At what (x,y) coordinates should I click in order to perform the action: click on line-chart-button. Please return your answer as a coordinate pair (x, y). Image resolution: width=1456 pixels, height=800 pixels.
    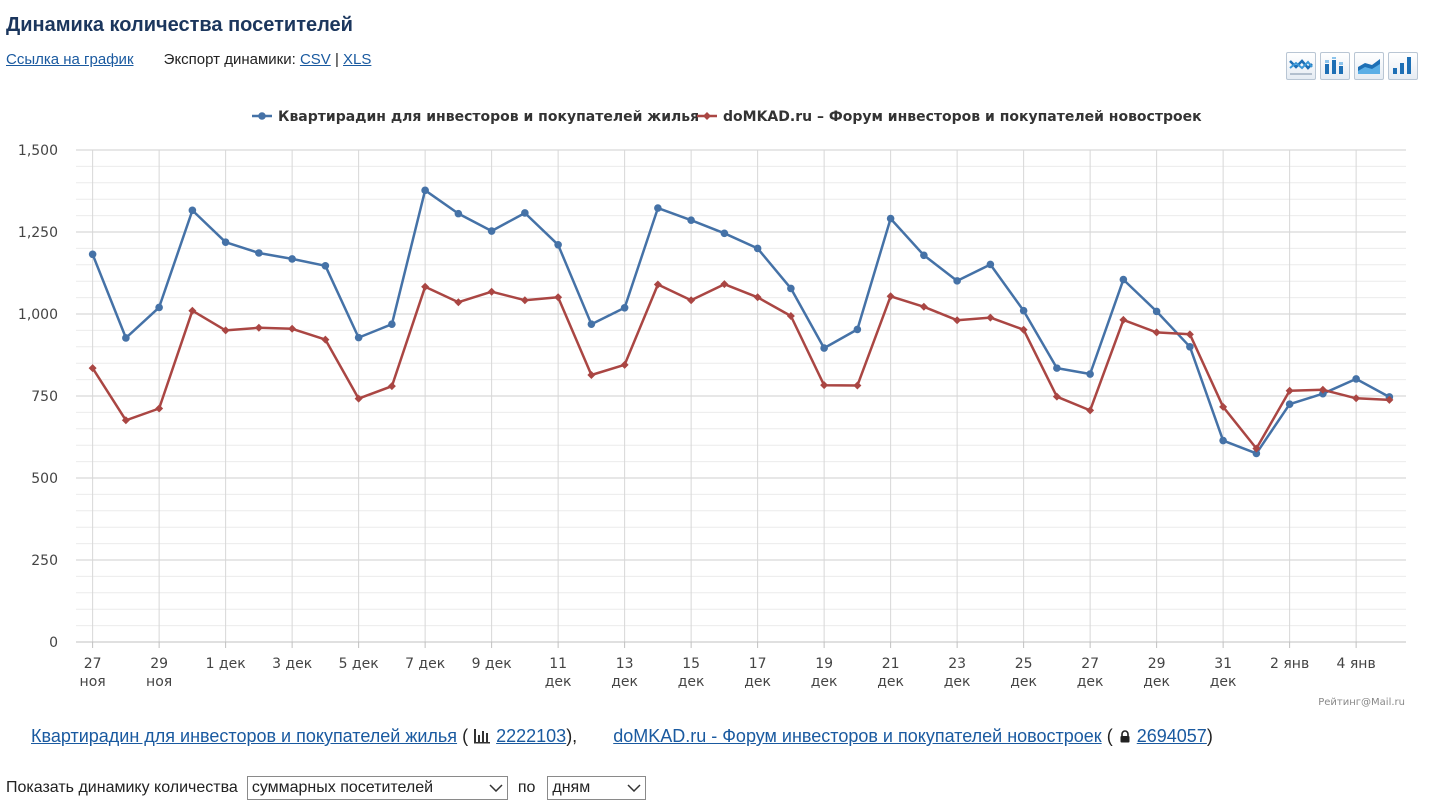
    Looking at the image, I should click on (1301, 66).